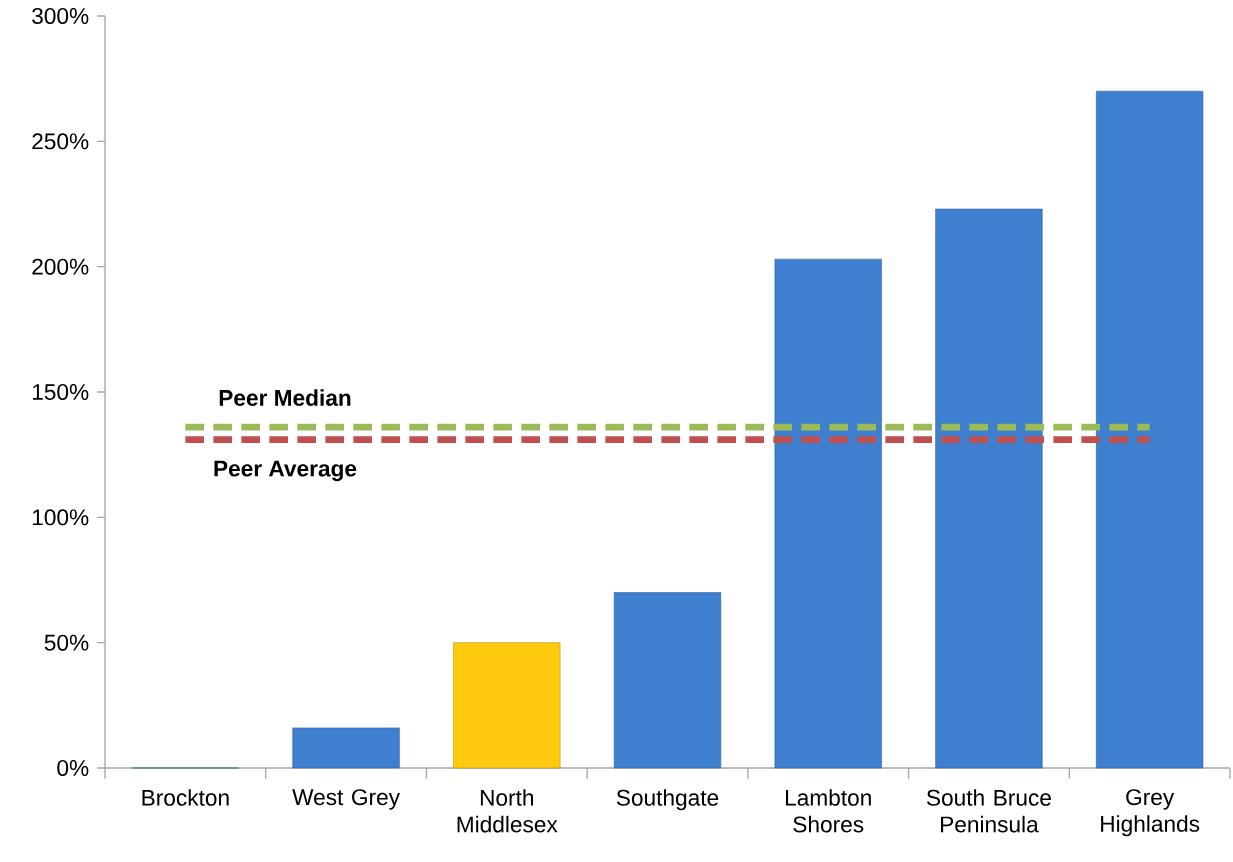  Describe the element at coordinates (667, 800) in the screenshot. I see `x-tick-label: Southgate` at that location.